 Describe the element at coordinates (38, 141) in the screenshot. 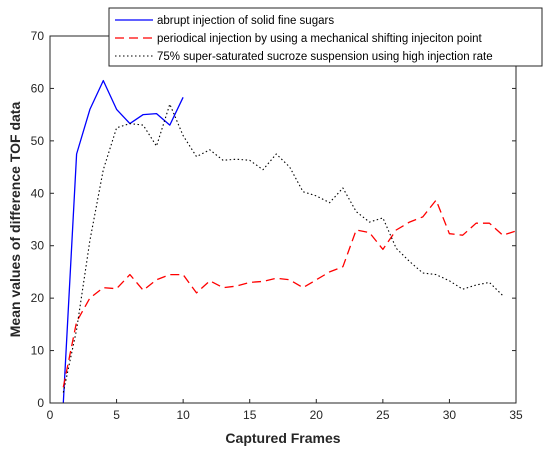

I see `y-tick-label: 50` at that location.